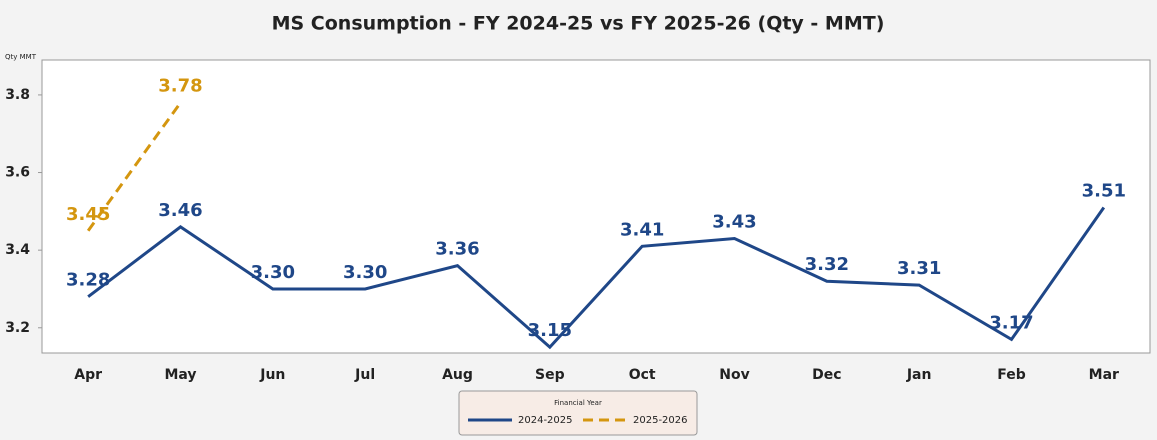  What do you see at coordinates (1104, 190) in the screenshot?
I see `data-label: 3.51` at bounding box center [1104, 190].